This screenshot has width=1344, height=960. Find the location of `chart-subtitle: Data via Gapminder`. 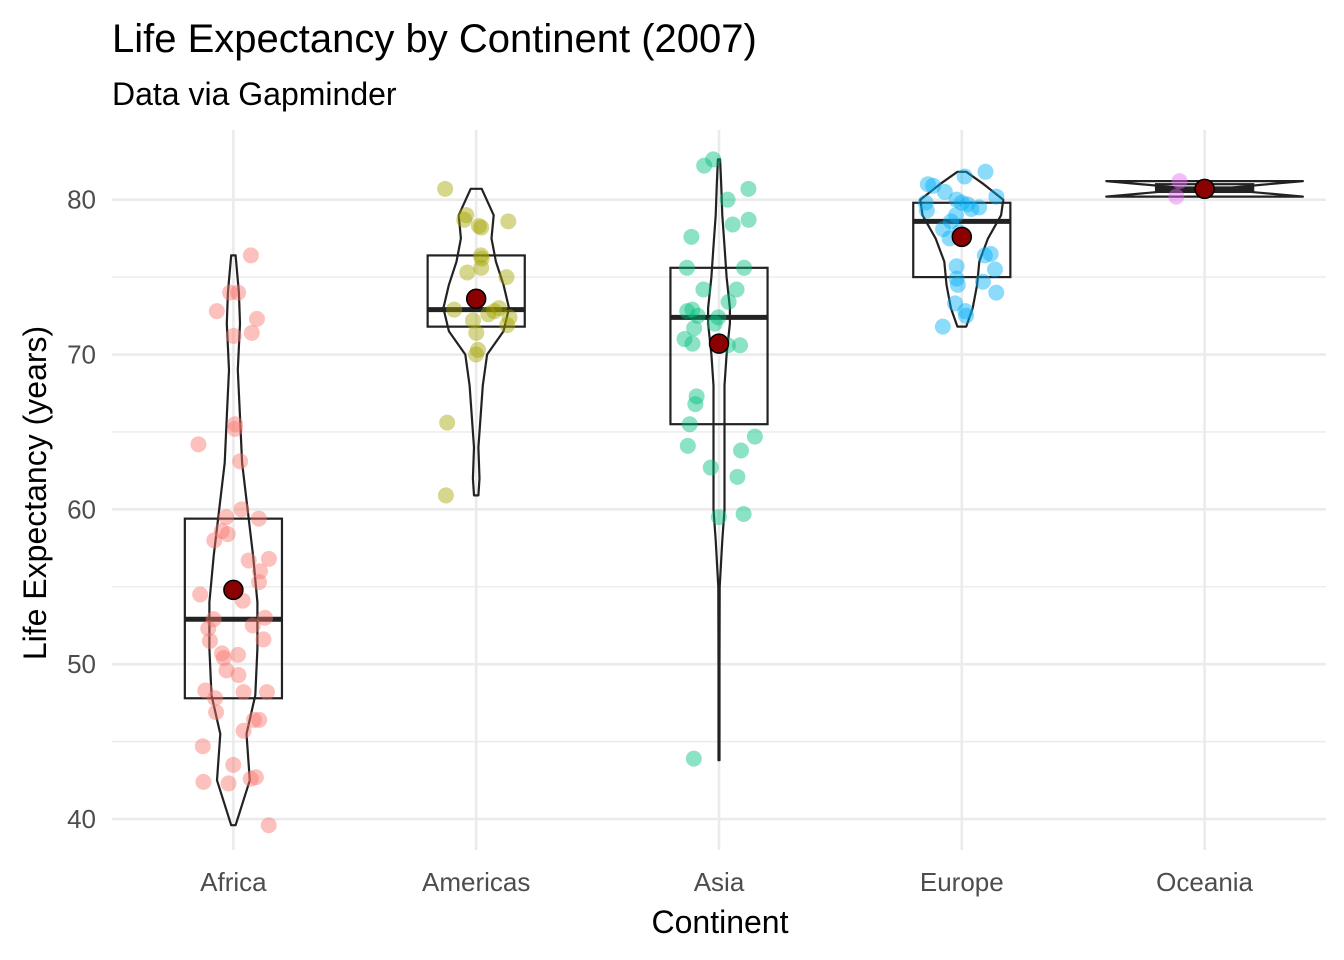

chart-subtitle: Data via Gapminder is located at coordinates (254, 94).